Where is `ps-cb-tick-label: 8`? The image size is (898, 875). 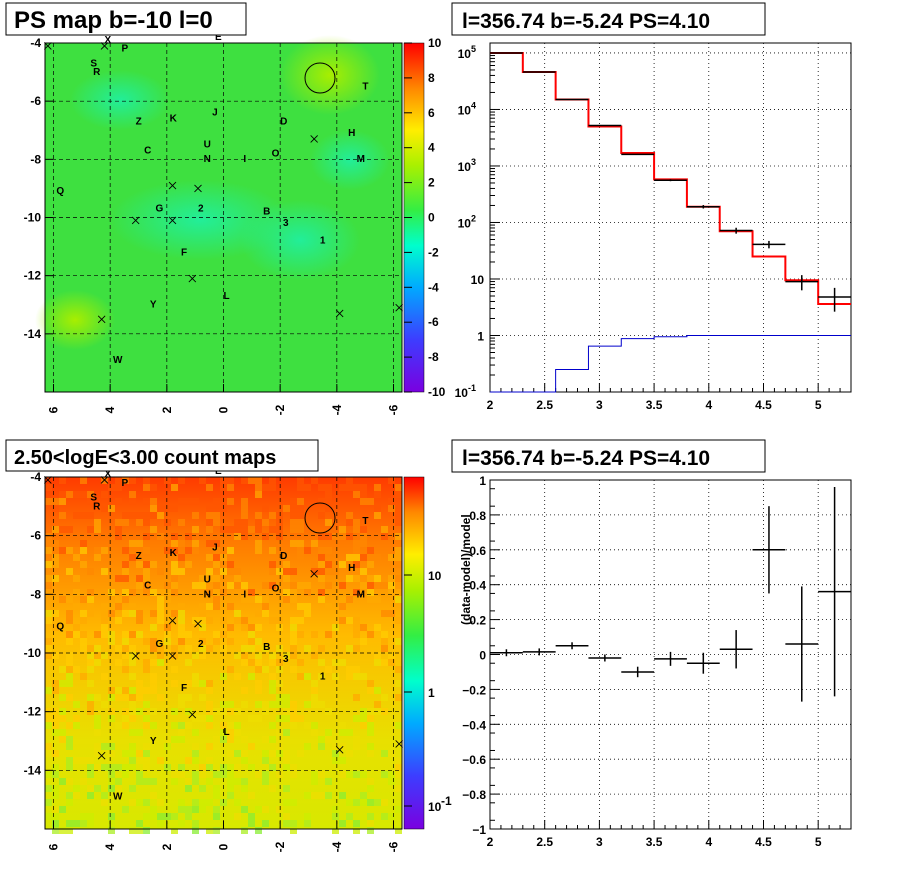
ps-cb-tick-label: 8 is located at coordinates (431, 78).